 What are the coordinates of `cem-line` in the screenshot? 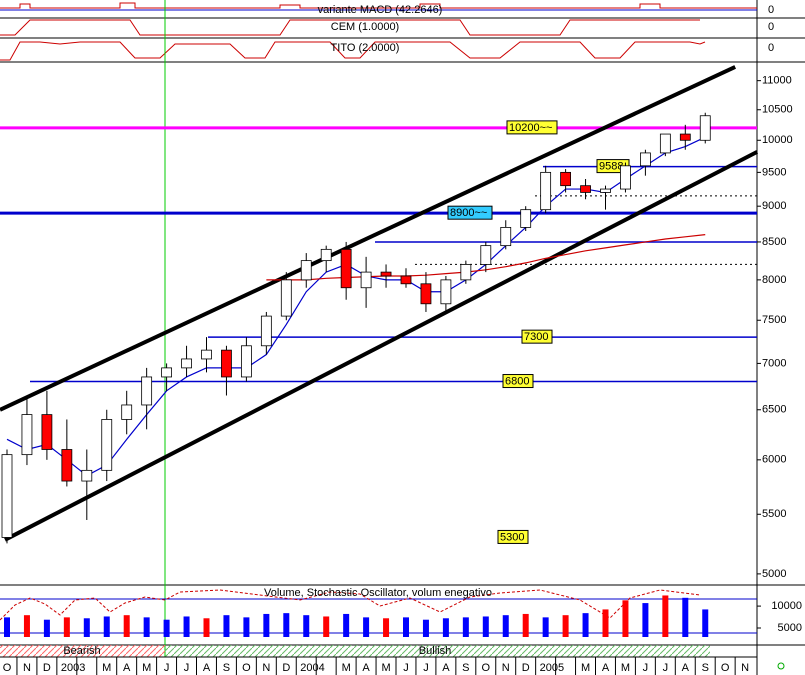 It's located at (350, 27).